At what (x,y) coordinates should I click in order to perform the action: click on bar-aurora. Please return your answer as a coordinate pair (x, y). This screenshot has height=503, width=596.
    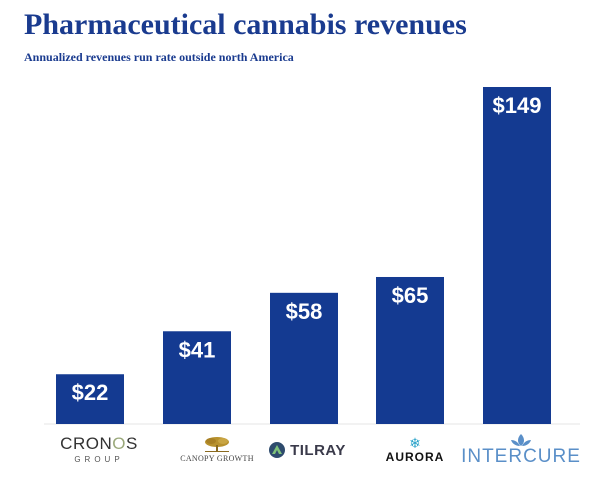
    Looking at the image, I should click on (410, 350).